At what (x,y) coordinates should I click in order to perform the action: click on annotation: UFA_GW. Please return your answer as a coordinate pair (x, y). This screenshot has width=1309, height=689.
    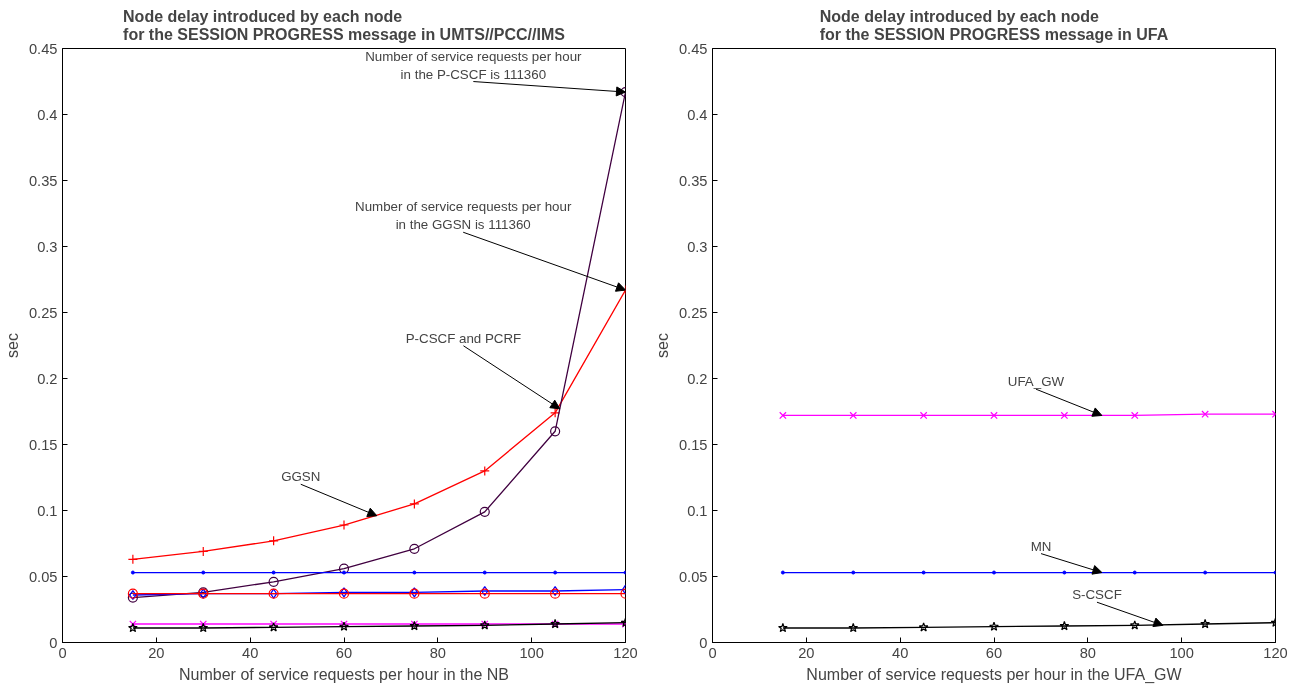
    Looking at the image, I should click on (1036, 382).